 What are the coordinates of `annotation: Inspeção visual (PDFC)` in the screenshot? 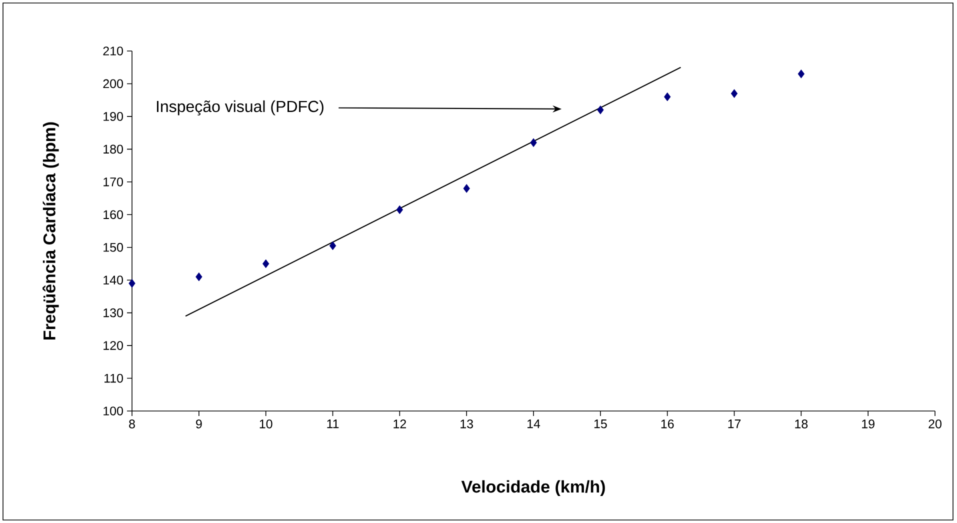 It's located at (240, 108).